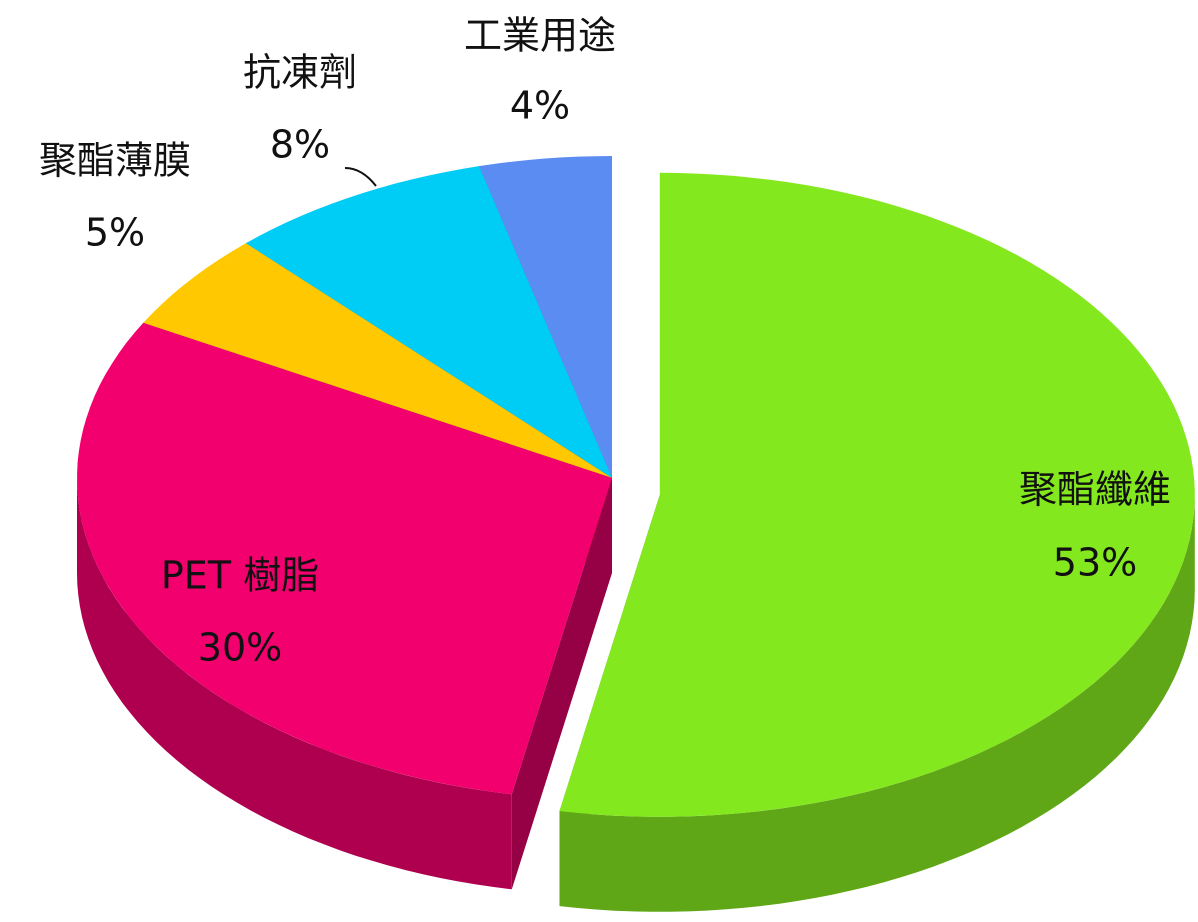 The image size is (1198, 922). Describe the element at coordinates (115, 233) in the screenshot. I see `value-label: 5%` at that location.